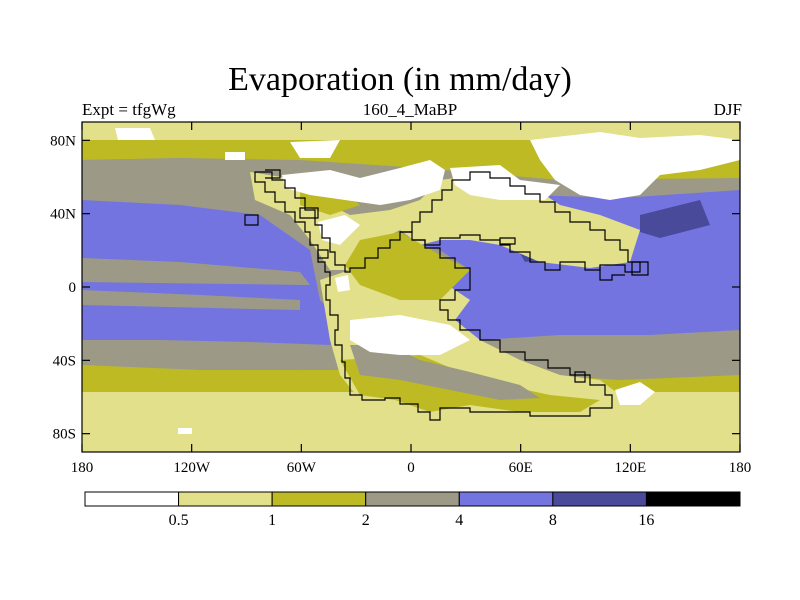 The width and height of the screenshot is (800, 600). Describe the element at coordinates (366, 520) in the screenshot. I see `colorbar-label: 2` at that location.